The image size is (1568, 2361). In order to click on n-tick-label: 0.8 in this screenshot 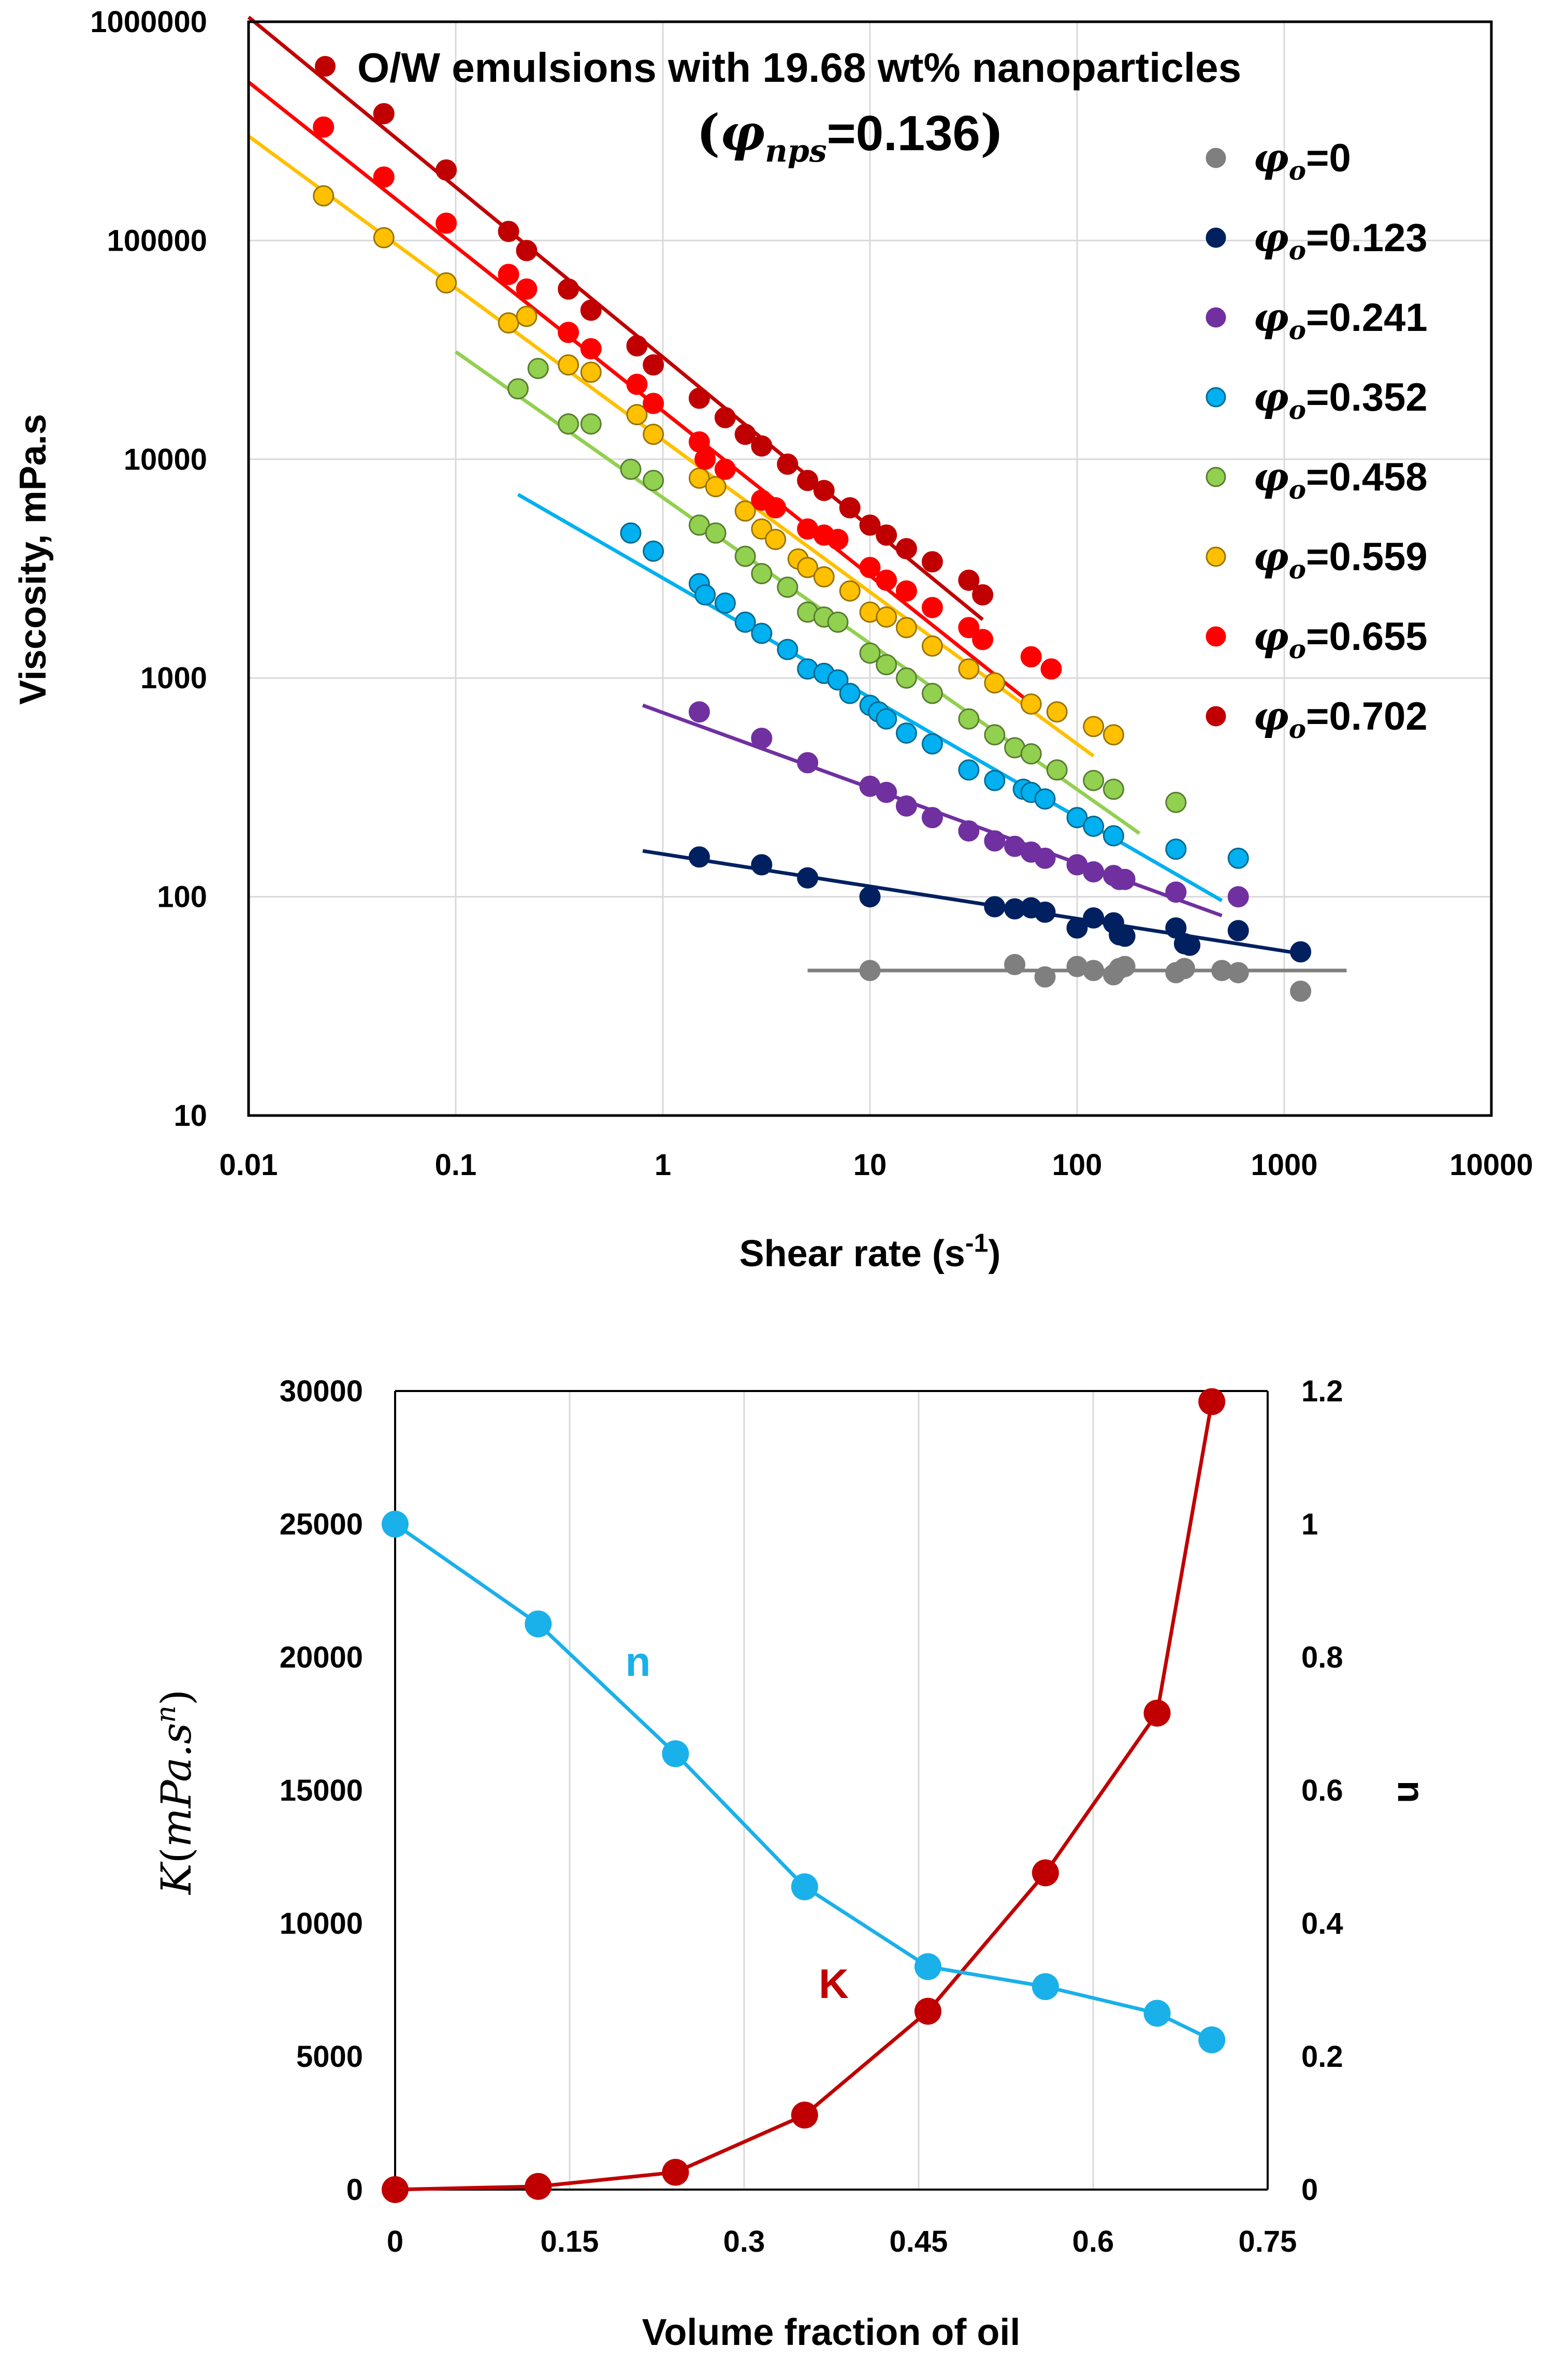, I will do `click(1322, 1657)`.